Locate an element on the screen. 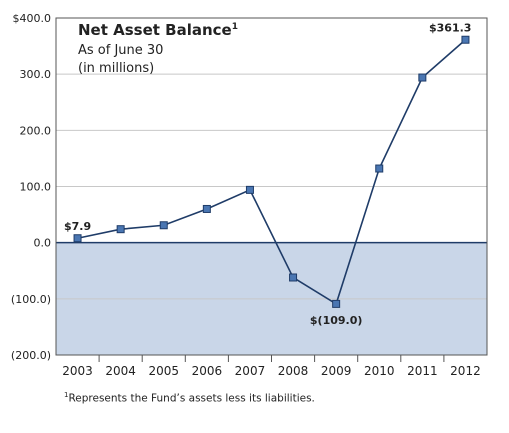  data-label-2012: $361.3 is located at coordinates (450, 28).